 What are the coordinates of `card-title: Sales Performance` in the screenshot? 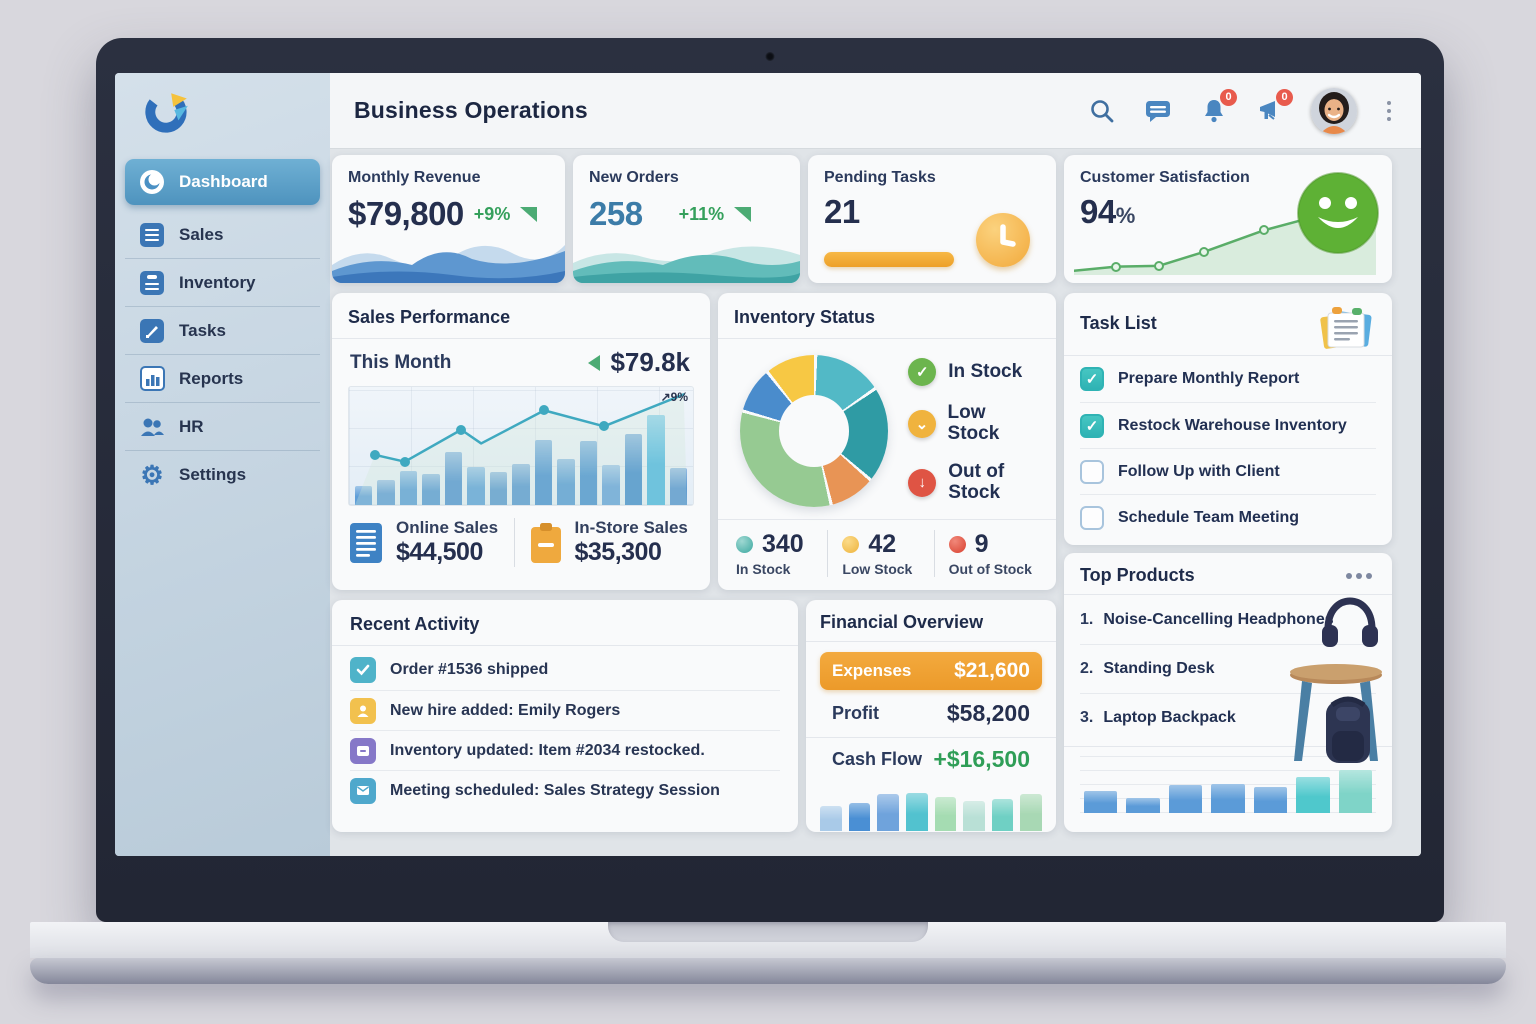 It's located at (429, 317).